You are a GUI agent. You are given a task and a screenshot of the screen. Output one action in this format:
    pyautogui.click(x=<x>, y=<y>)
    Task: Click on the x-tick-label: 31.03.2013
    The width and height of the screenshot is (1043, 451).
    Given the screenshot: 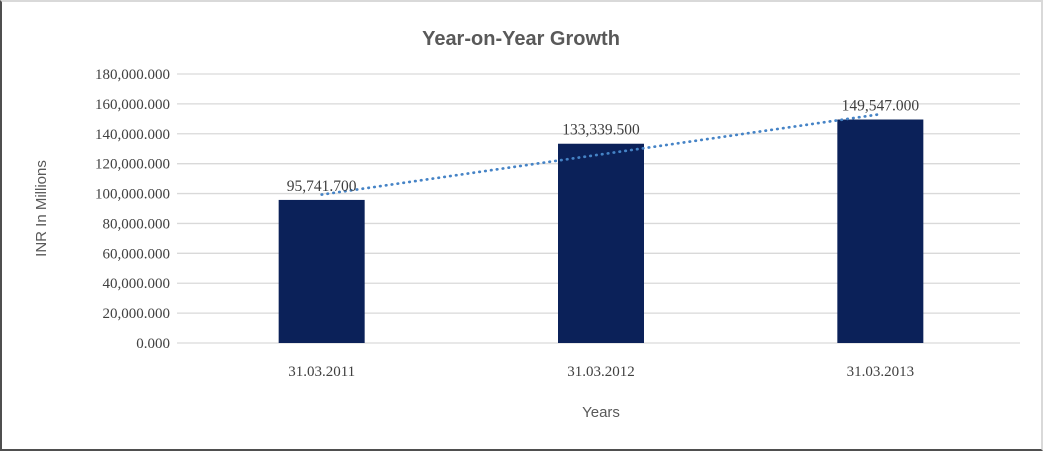 What is the action you would take?
    pyautogui.click(x=881, y=372)
    